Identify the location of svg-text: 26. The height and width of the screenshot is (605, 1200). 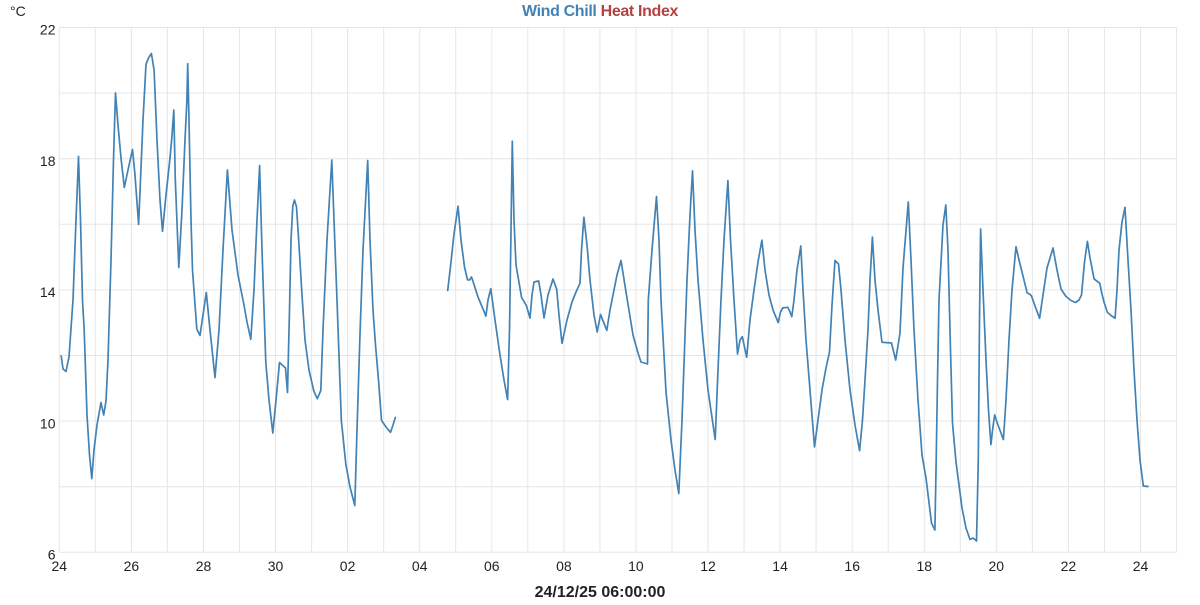
(132, 566).